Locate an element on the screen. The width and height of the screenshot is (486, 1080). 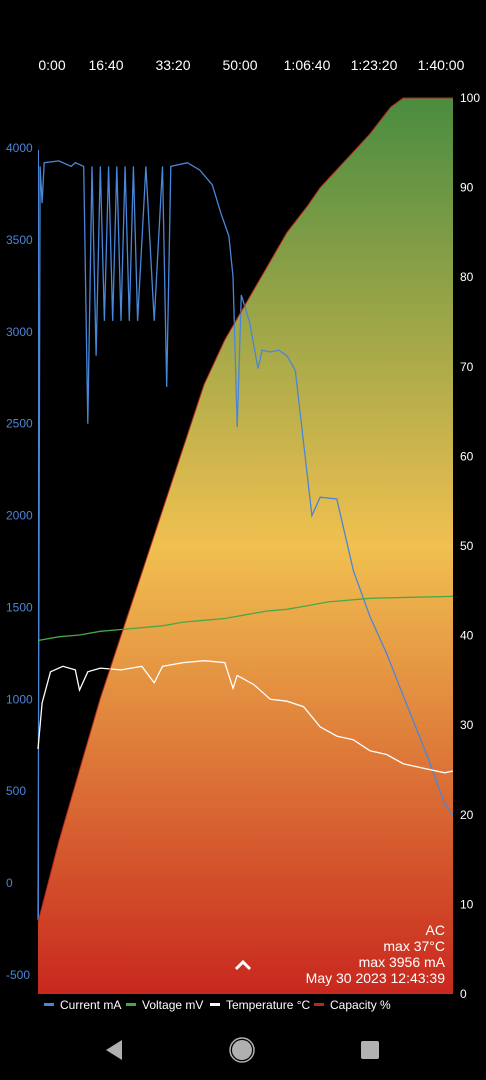
legend-label: Capacity % is located at coordinates (360, 1005).